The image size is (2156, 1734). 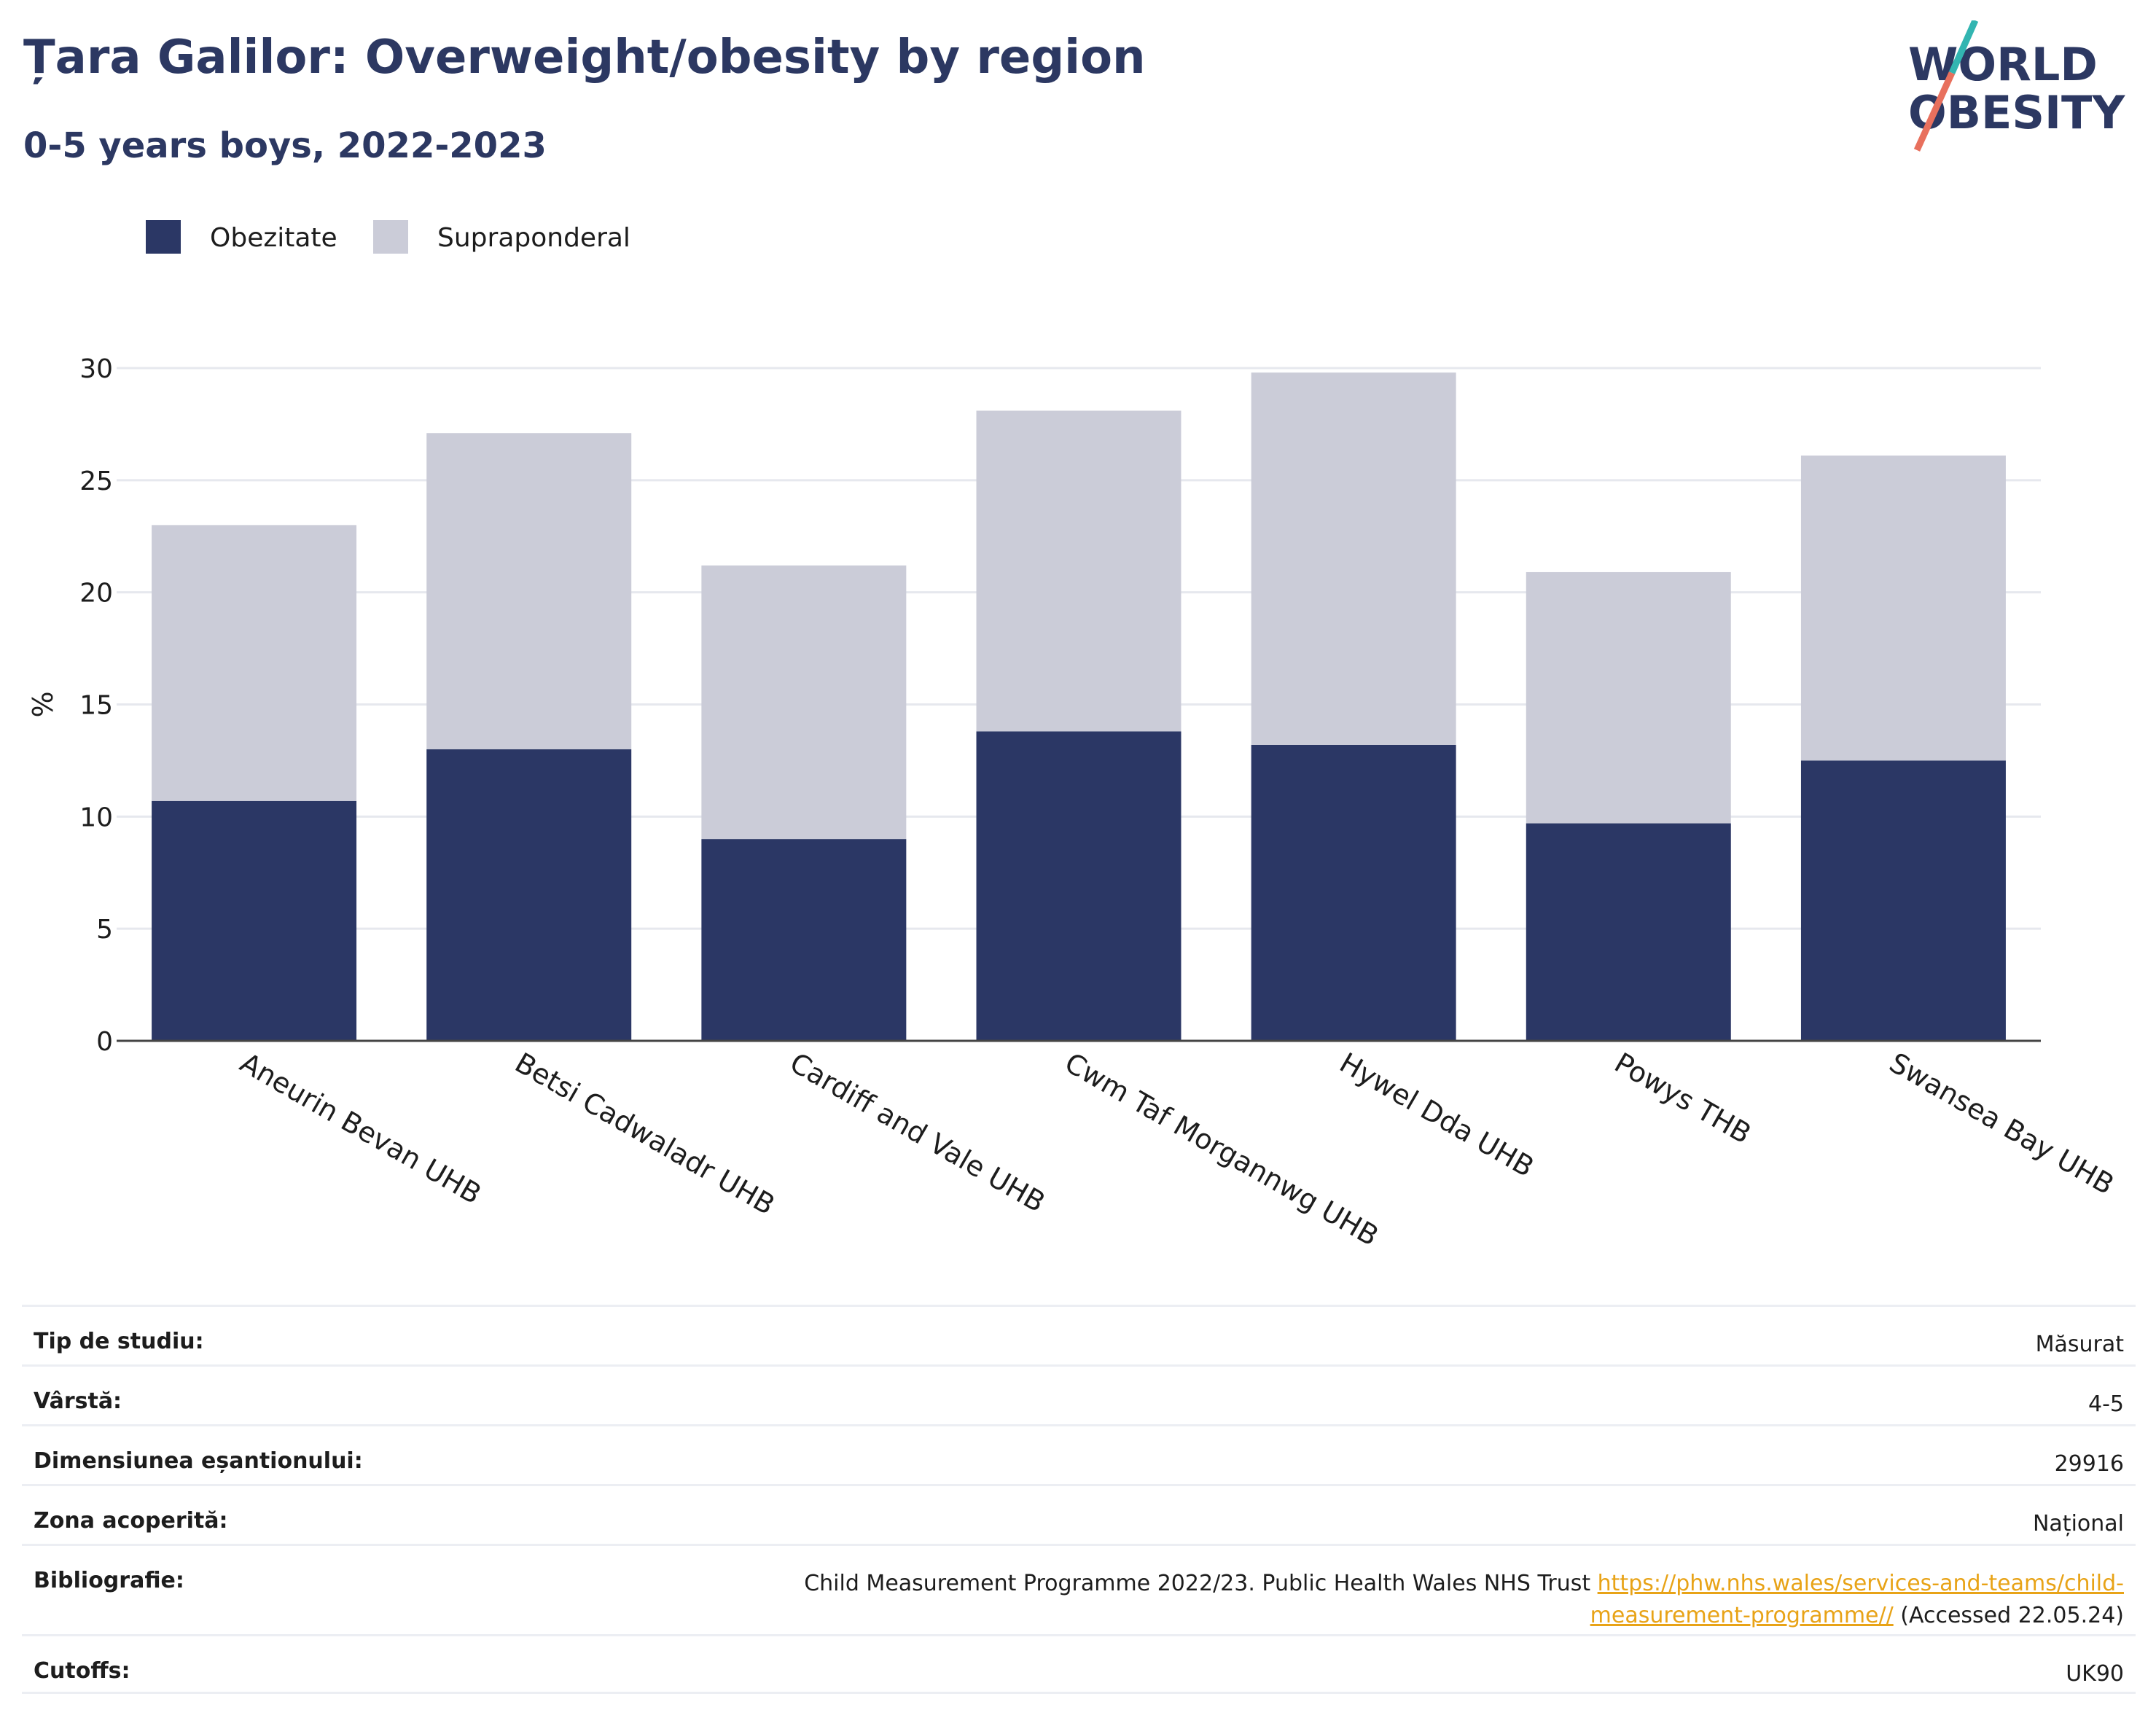 What do you see at coordinates (2095, 1674) in the screenshot?
I see `info-value: UK90` at bounding box center [2095, 1674].